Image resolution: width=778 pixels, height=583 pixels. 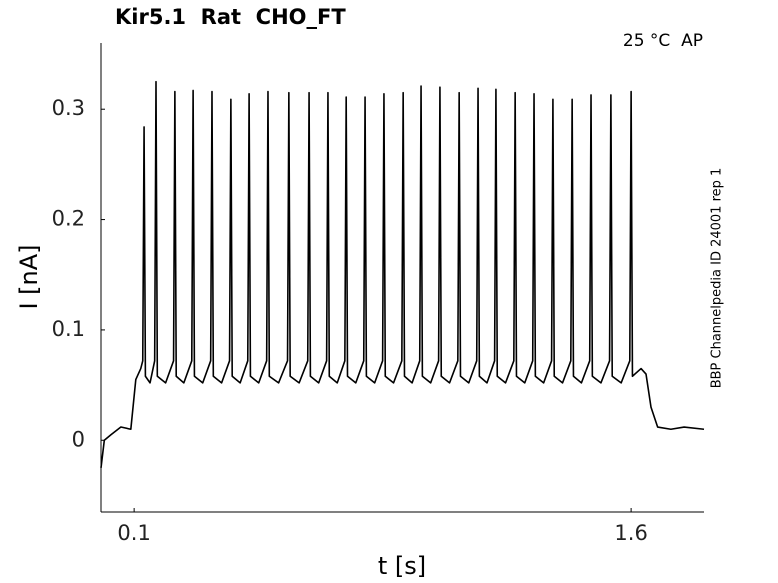 What do you see at coordinates (663, 41) in the screenshot?
I see `annotation: 25 °C AP` at bounding box center [663, 41].